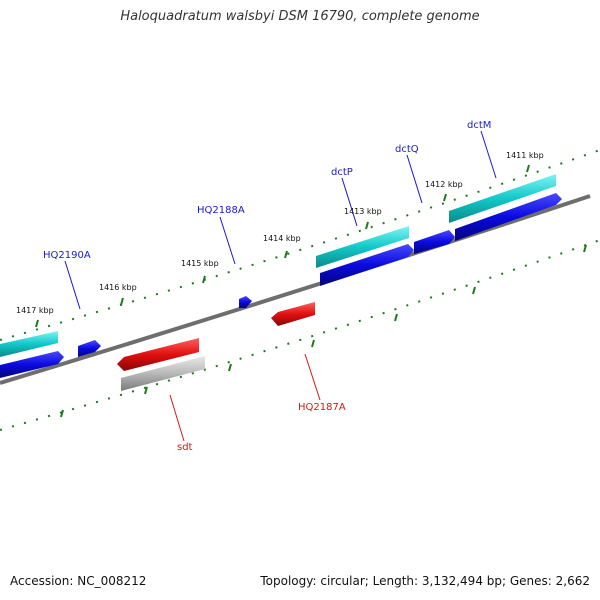 The width and height of the screenshot is (600, 600). Describe the element at coordinates (414, 179) in the screenshot. I see `leader-dctQ` at that location.